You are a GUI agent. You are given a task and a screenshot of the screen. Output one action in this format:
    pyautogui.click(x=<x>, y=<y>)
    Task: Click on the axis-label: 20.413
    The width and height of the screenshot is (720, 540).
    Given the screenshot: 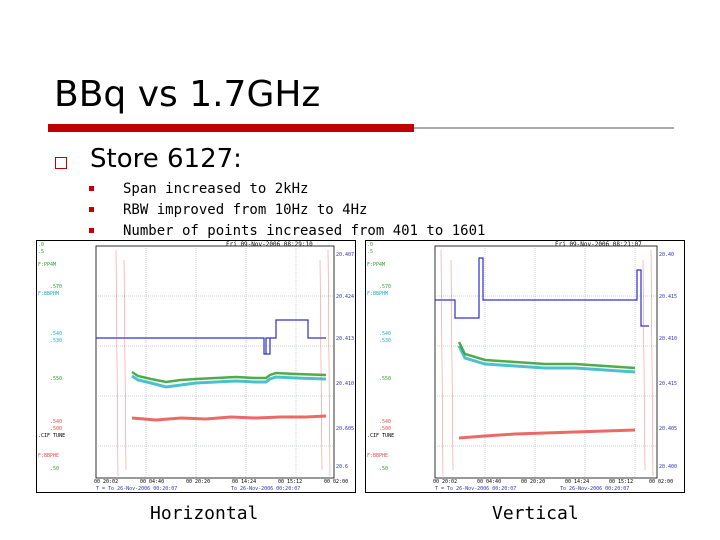 What is the action you would take?
    pyautogui.click(x=345, y=339)
    